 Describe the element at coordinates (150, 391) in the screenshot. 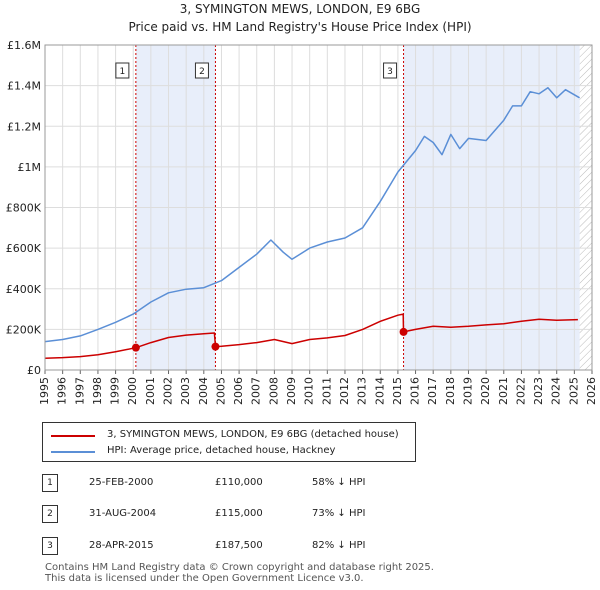

I see `x-tick-label: 2001` at that location.